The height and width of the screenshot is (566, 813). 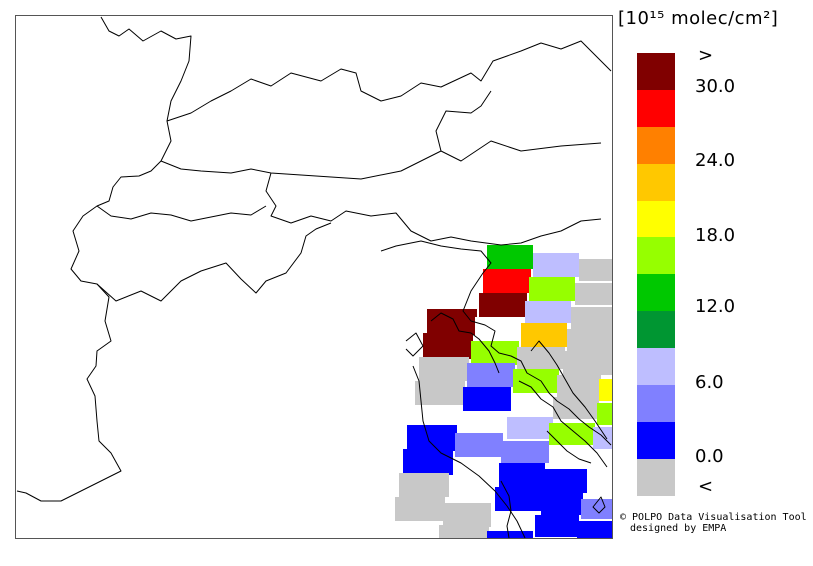 What do you see at coordinates (715, 160) in the screenshot?
I see `legend-tick-label: 24.0` at bounding box center [715, 160].